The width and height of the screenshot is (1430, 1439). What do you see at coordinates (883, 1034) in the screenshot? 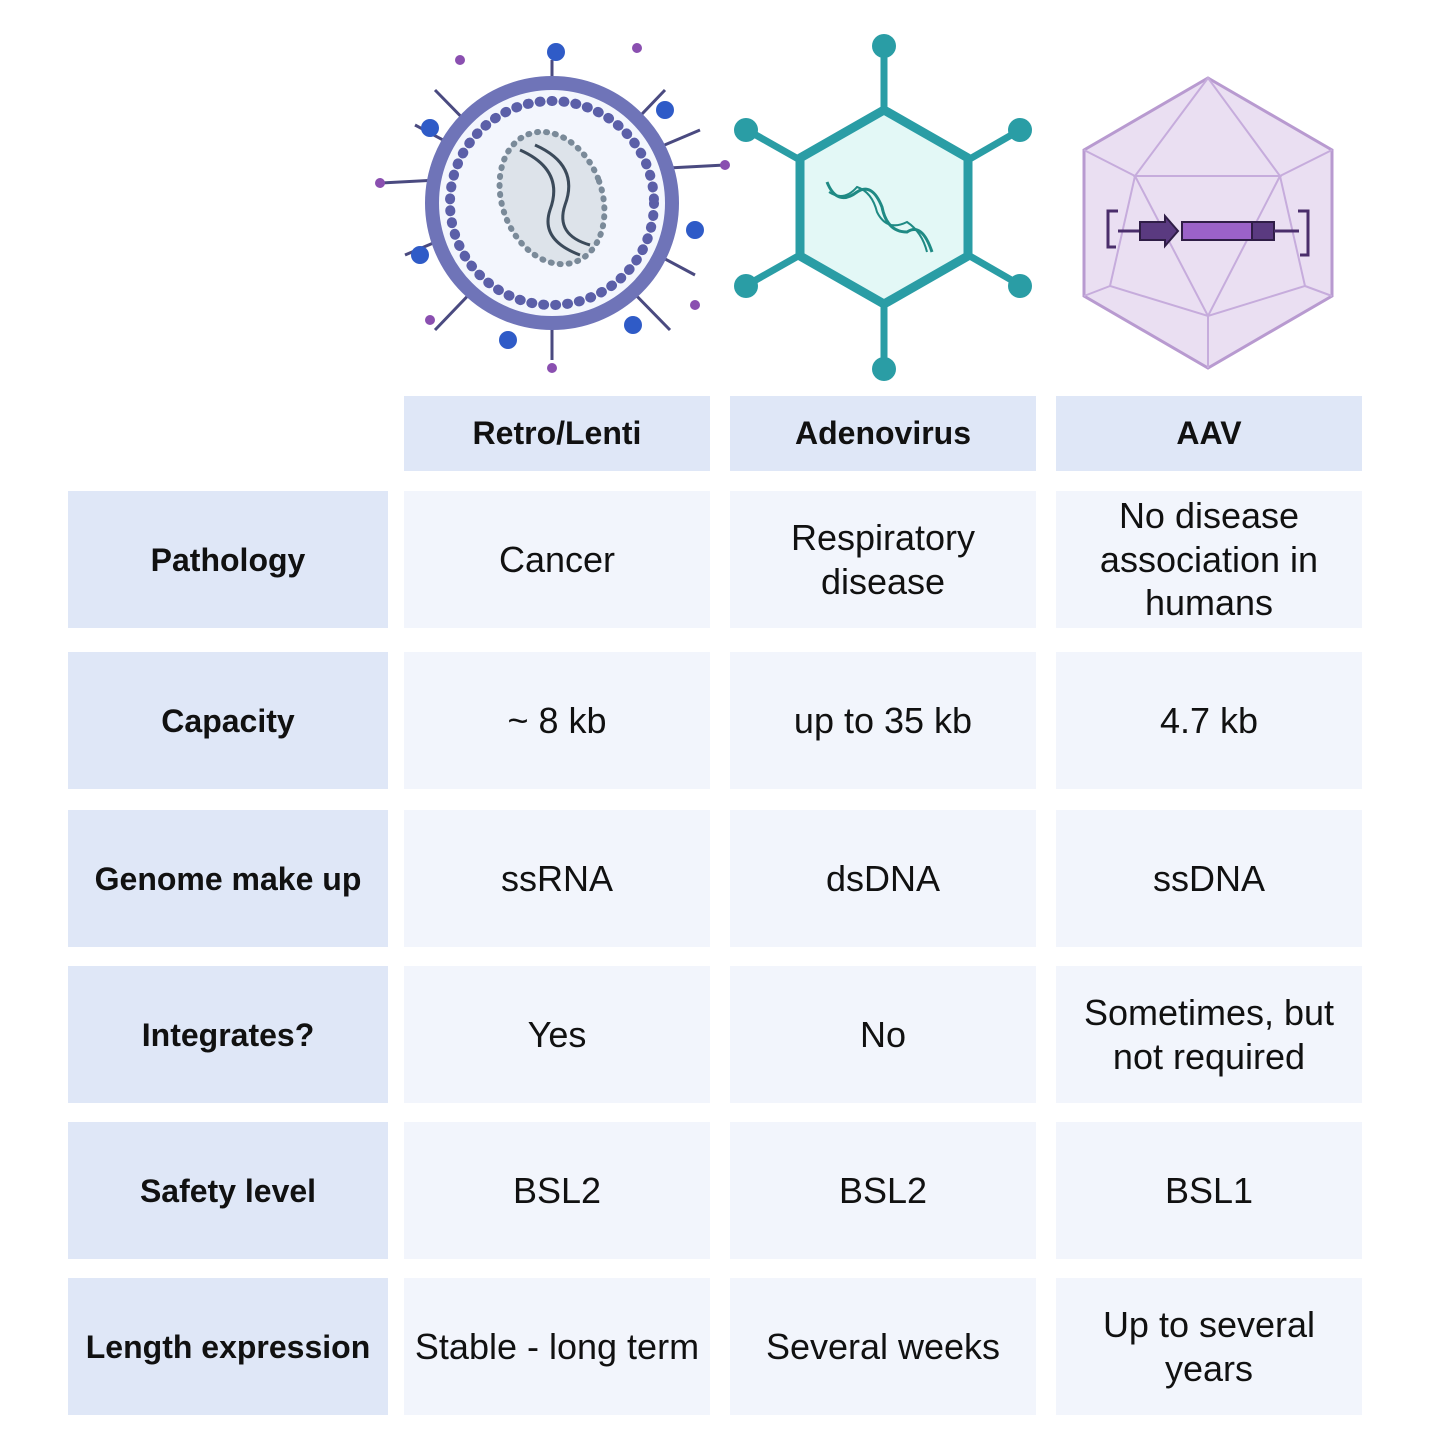
I see `table-cell: No` at bounding box center [883, 1034].